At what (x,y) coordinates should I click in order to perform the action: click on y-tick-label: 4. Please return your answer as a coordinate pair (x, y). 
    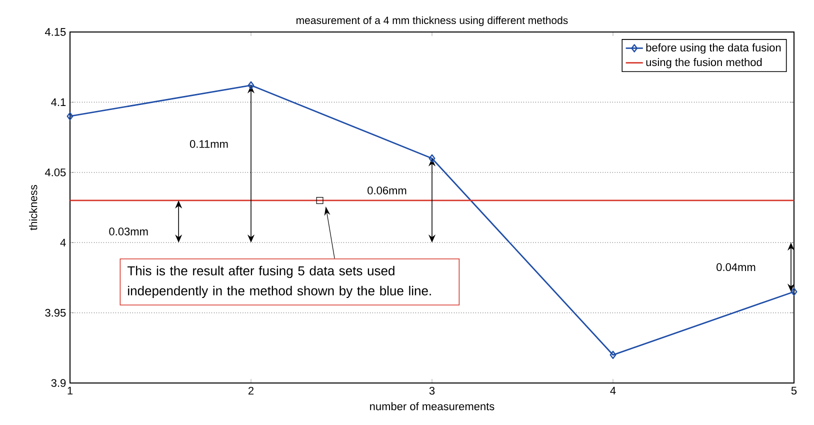
    Looking at the image, I should click on (63, 242).